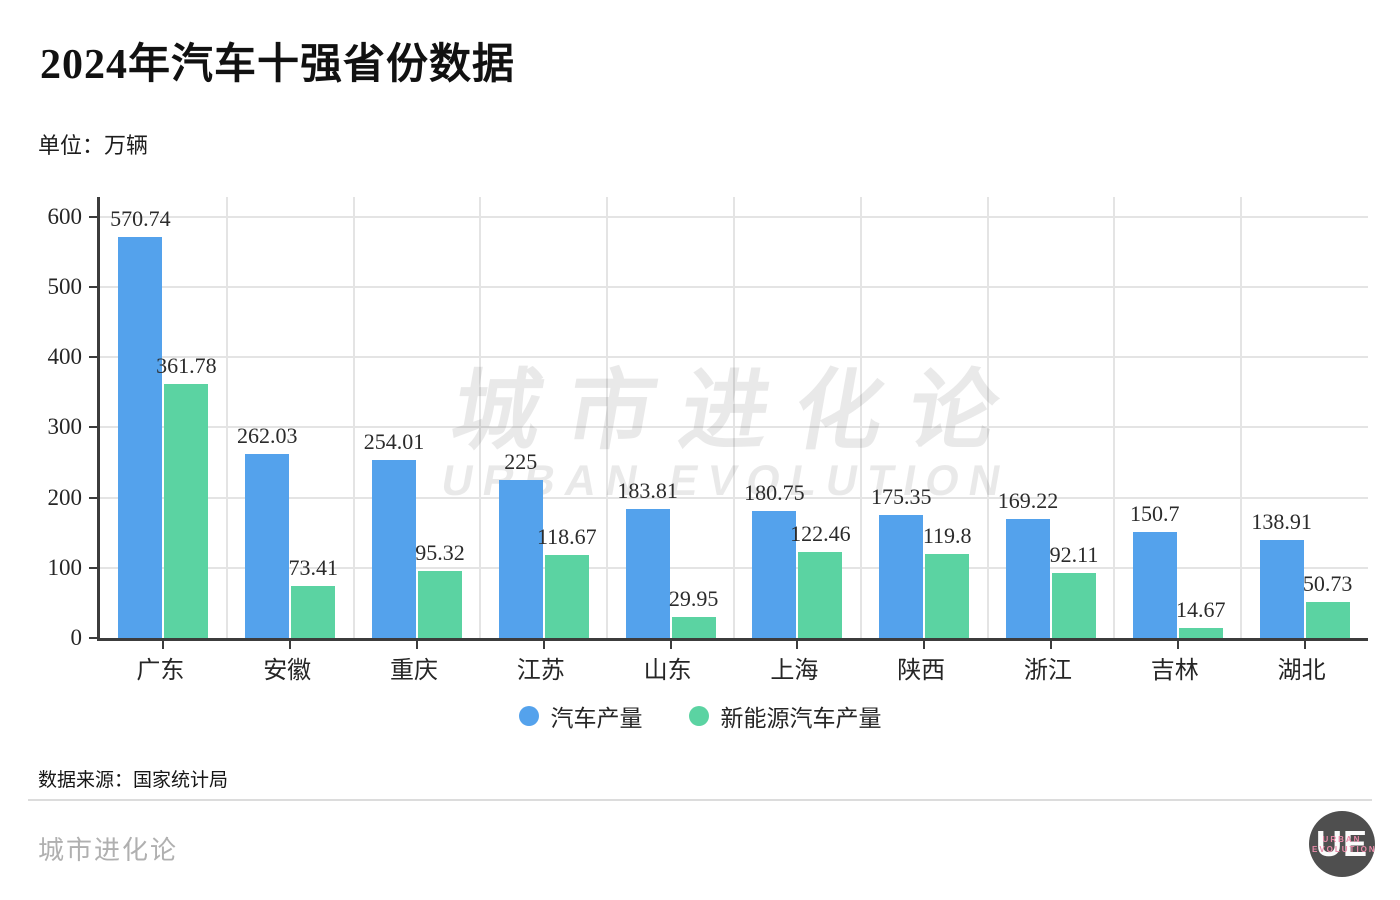 The image size is (1400, 900). Describe the element at coordinates (267, 435) in the screenshot. I see `bar-value-label: 262.03` at that location.